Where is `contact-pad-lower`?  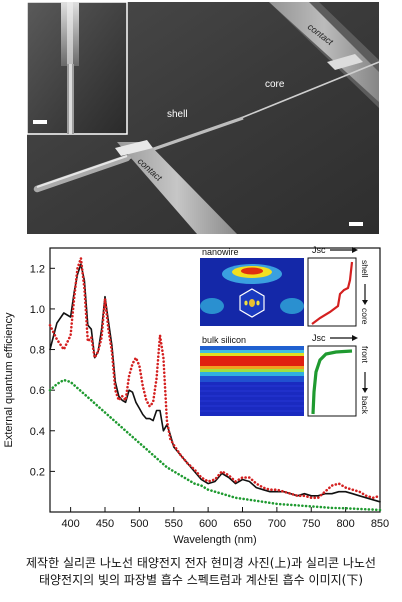 contact-pad-lower is located at coordinates (176, 187).